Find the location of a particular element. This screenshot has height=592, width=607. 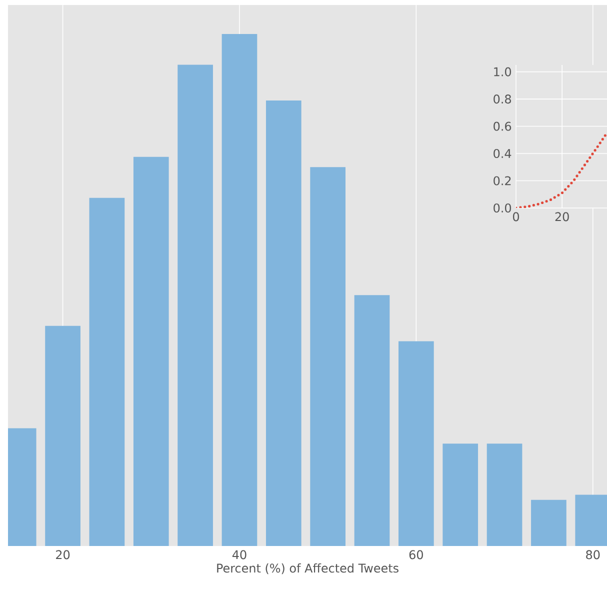

y-tick-label: 0.6 is located at coordinates (503, 126).